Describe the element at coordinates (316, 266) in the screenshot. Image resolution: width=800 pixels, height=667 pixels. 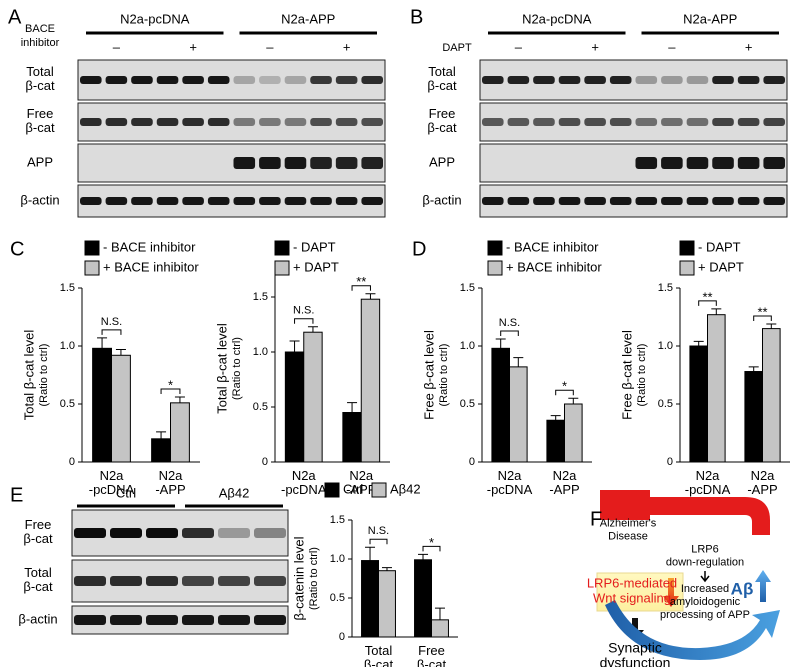
I see `legend-label: + DAPT` at that location.